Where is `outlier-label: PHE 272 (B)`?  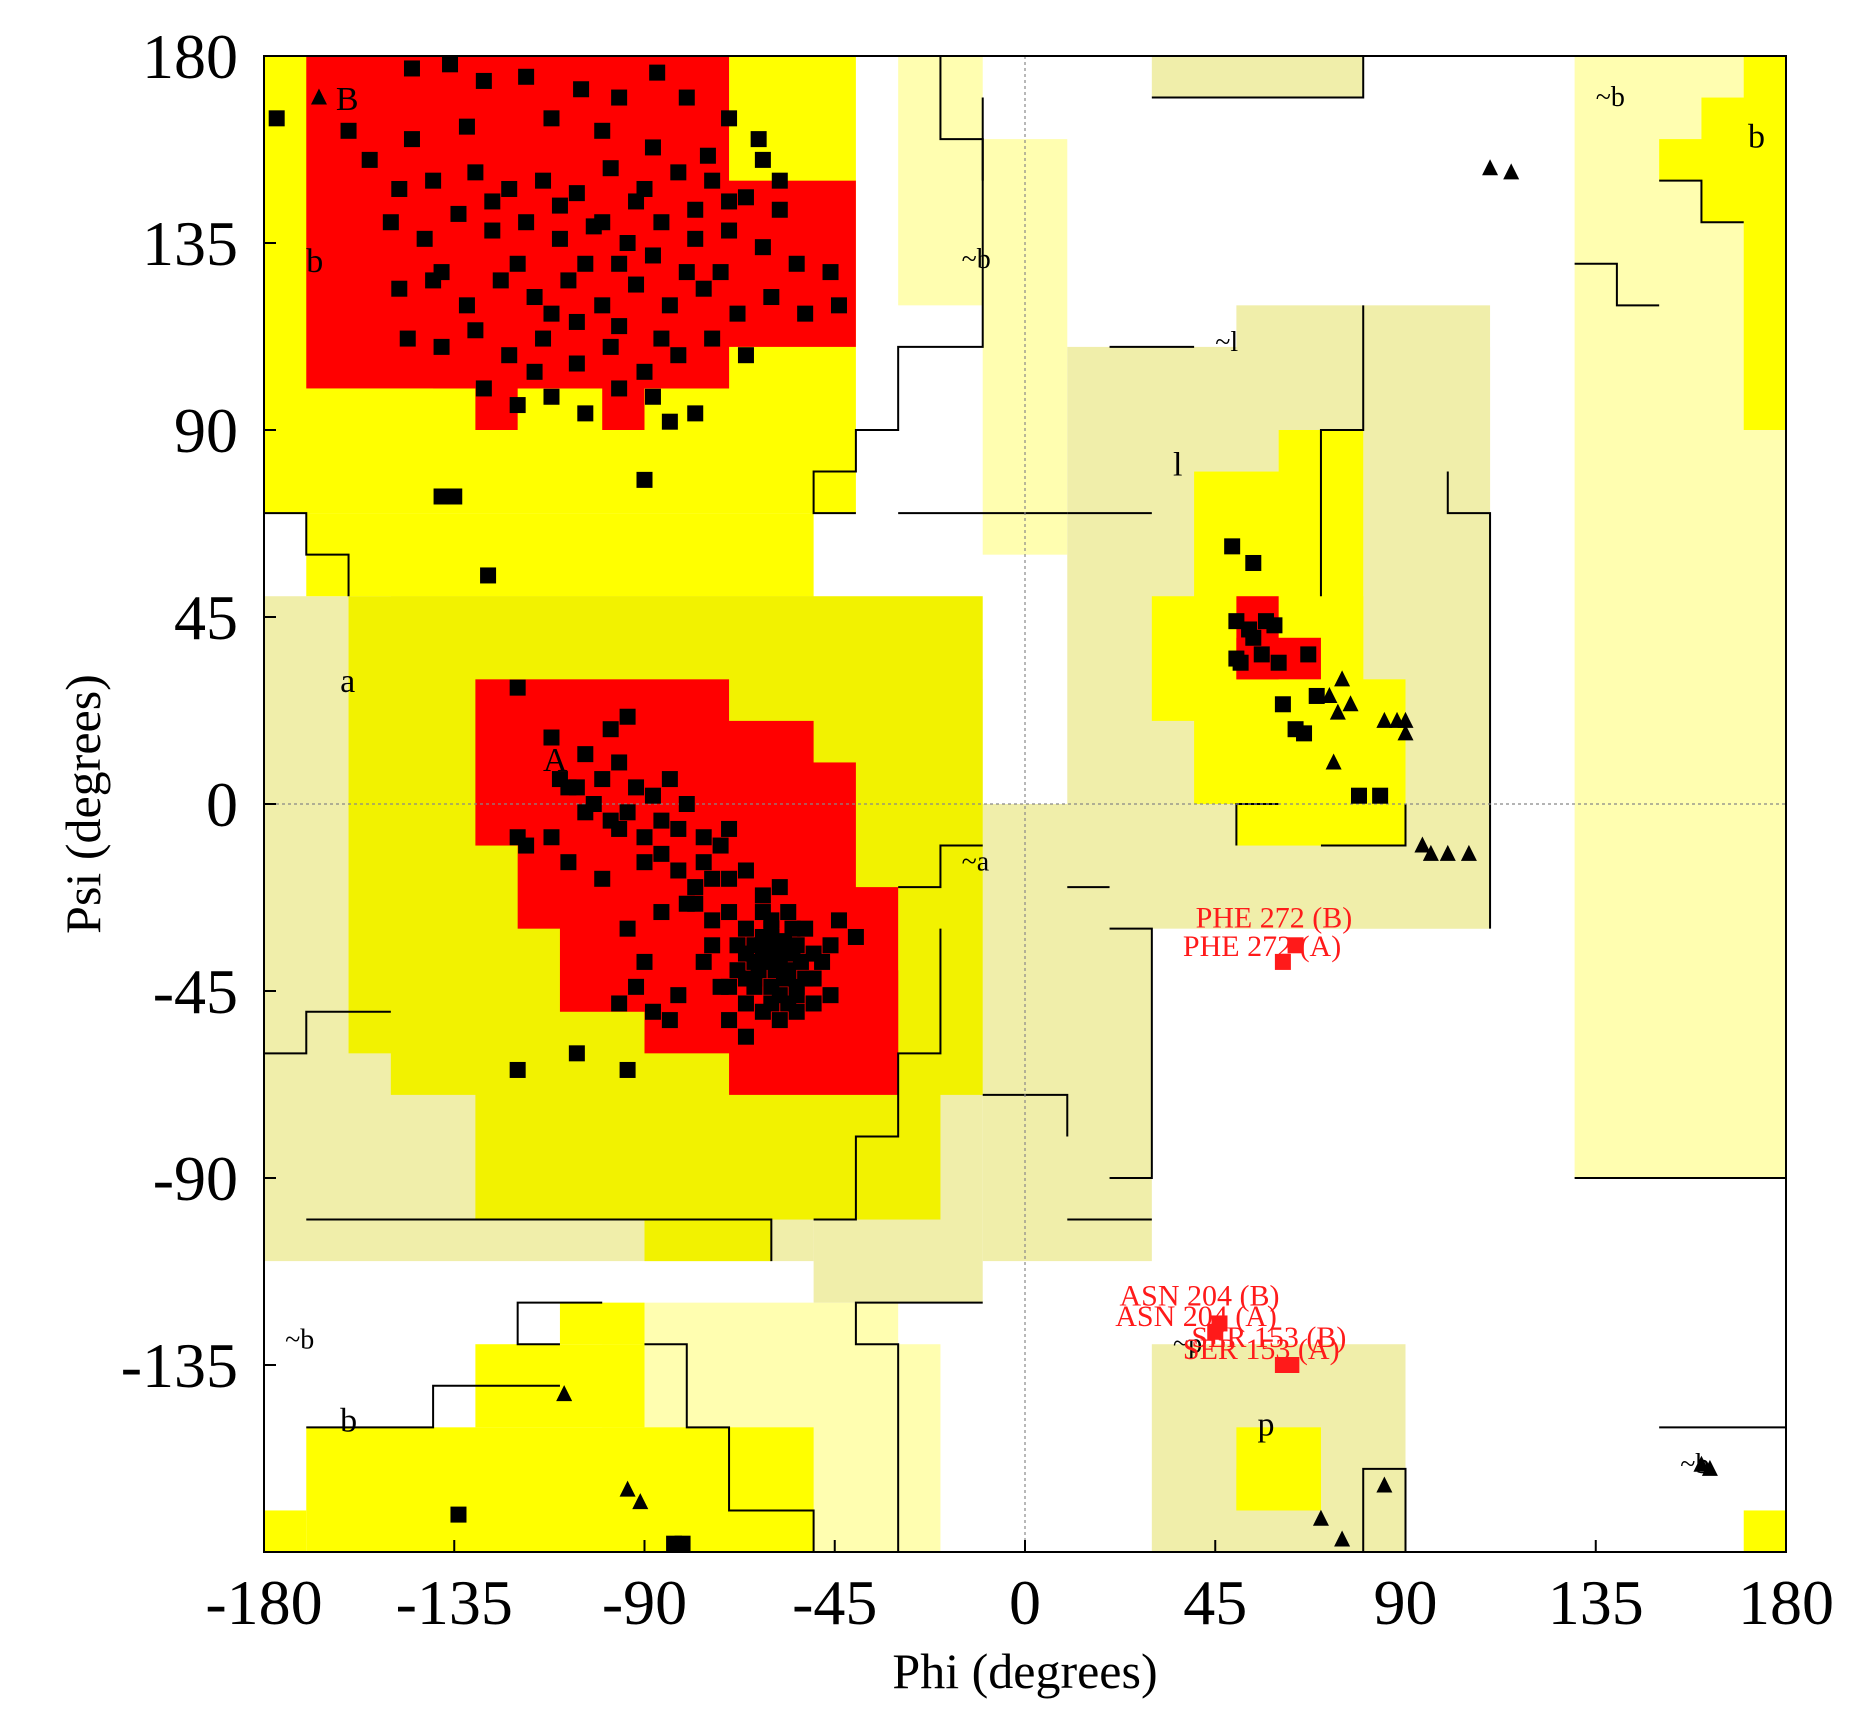
outlier-label: PHE 272 (B) is located at coordinates (1274, 917).